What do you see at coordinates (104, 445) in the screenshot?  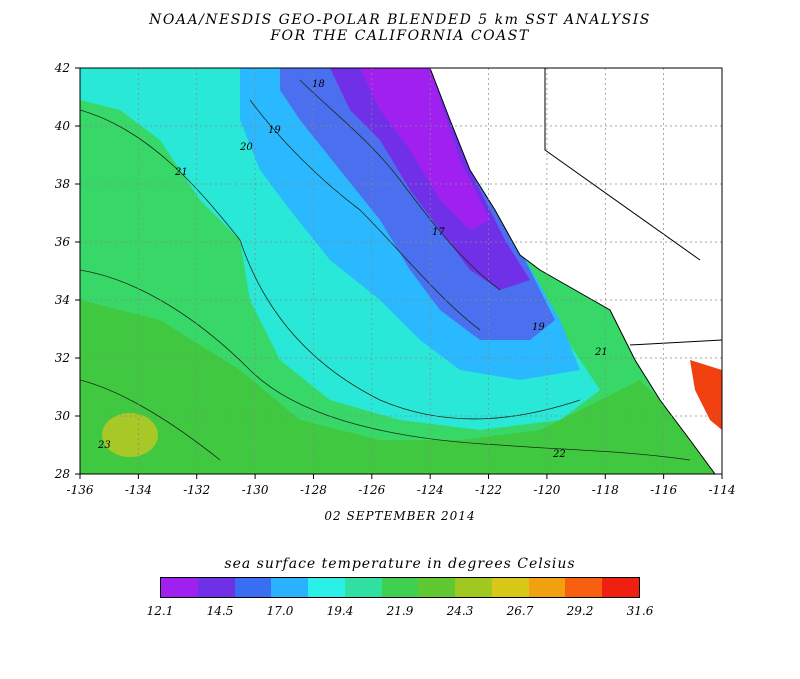 I see `contour-label: 23` at bounding box center [104, 445].